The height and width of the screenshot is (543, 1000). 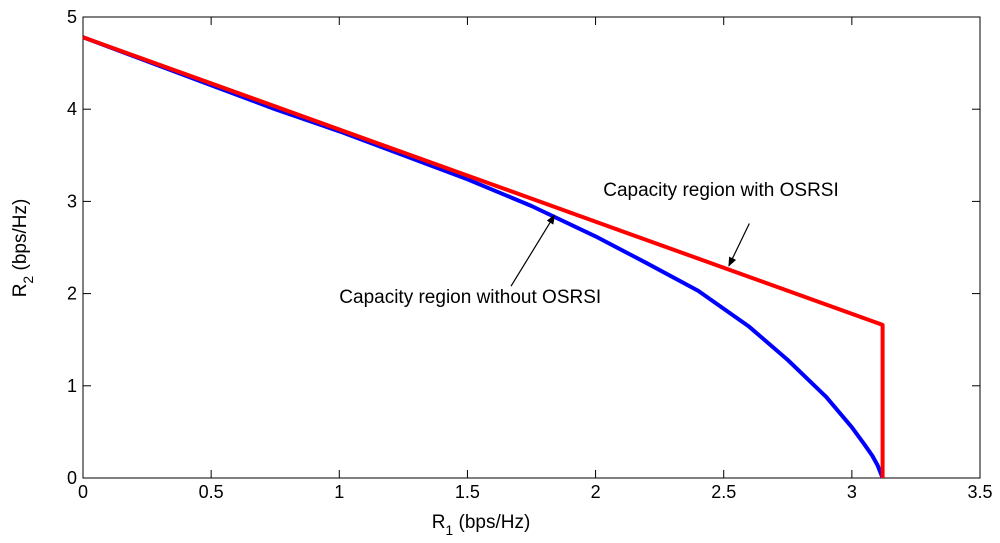 What do you see at coordinates (211, 492) in the screenshot?
I see `x-tick-label: 0.5` at bounding box center [211, 492].